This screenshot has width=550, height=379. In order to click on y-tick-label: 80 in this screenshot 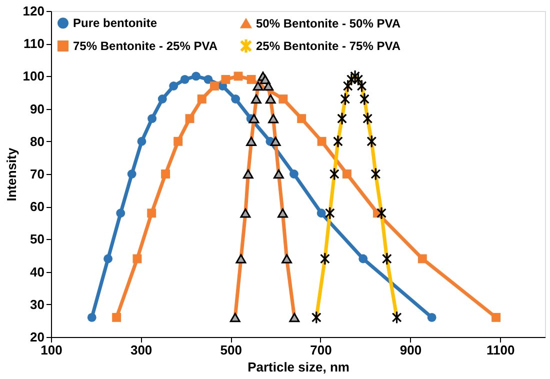, I will do `click(37, 141)`.